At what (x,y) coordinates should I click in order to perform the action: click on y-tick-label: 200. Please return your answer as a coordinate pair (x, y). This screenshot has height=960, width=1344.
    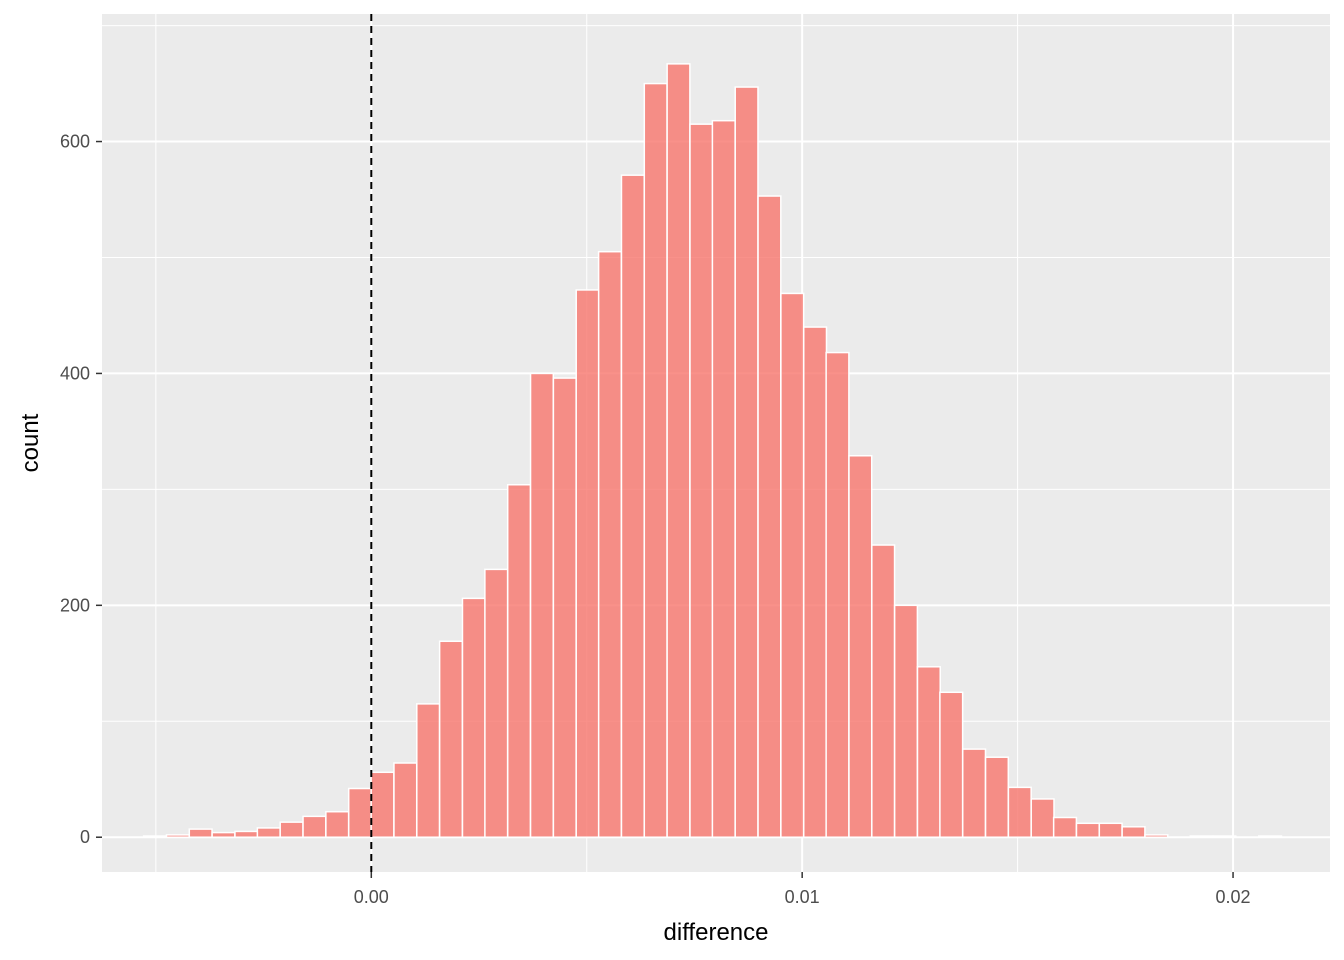
    Looking at the image, I should click on (75, 605).